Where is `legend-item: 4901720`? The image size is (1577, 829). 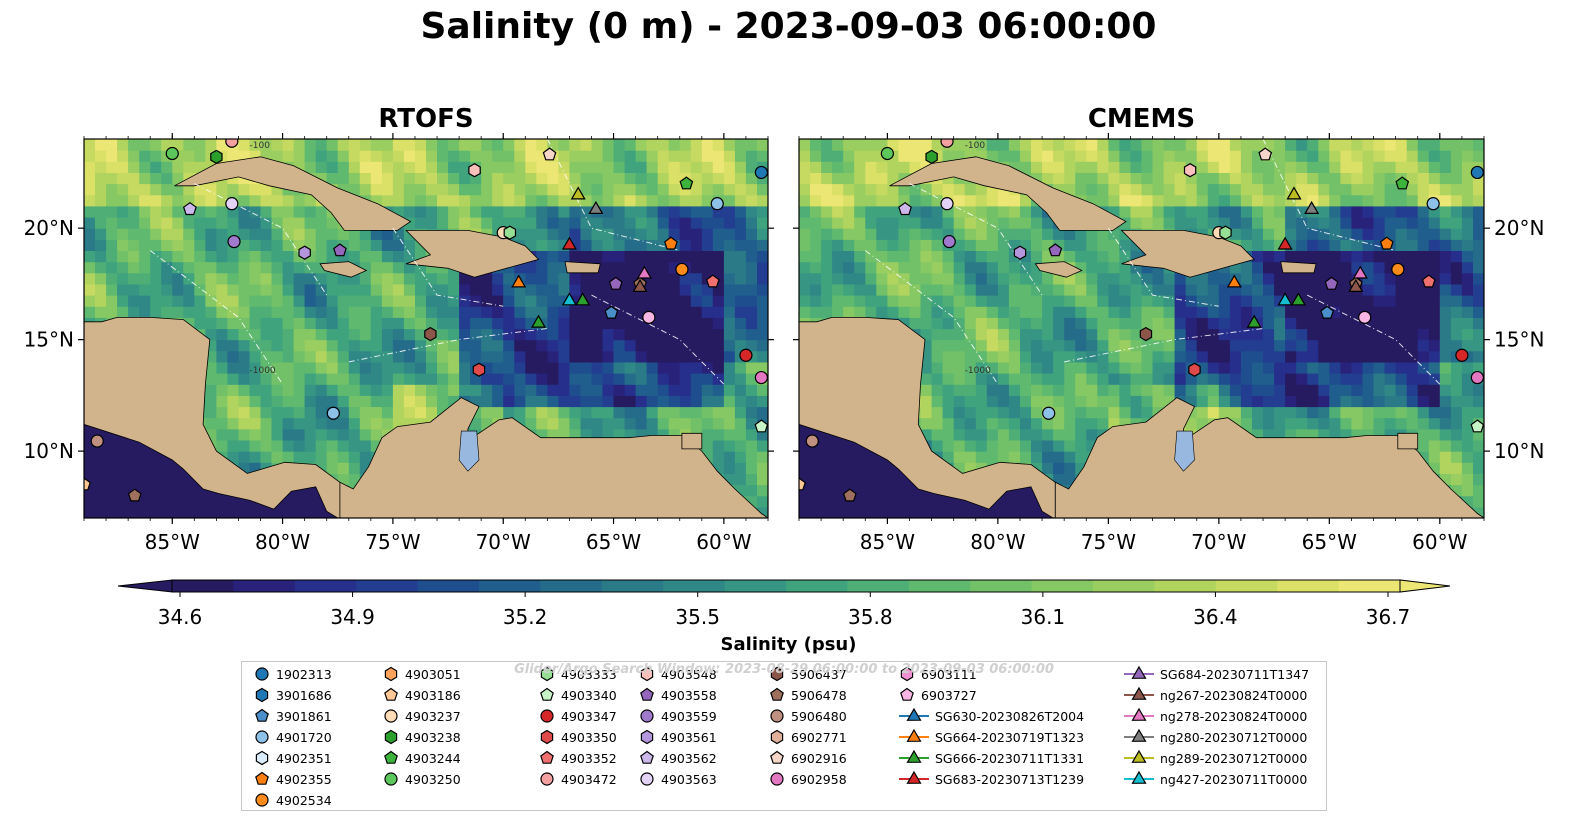
legend-item: 4901720 is located at coordinates (293, 737).